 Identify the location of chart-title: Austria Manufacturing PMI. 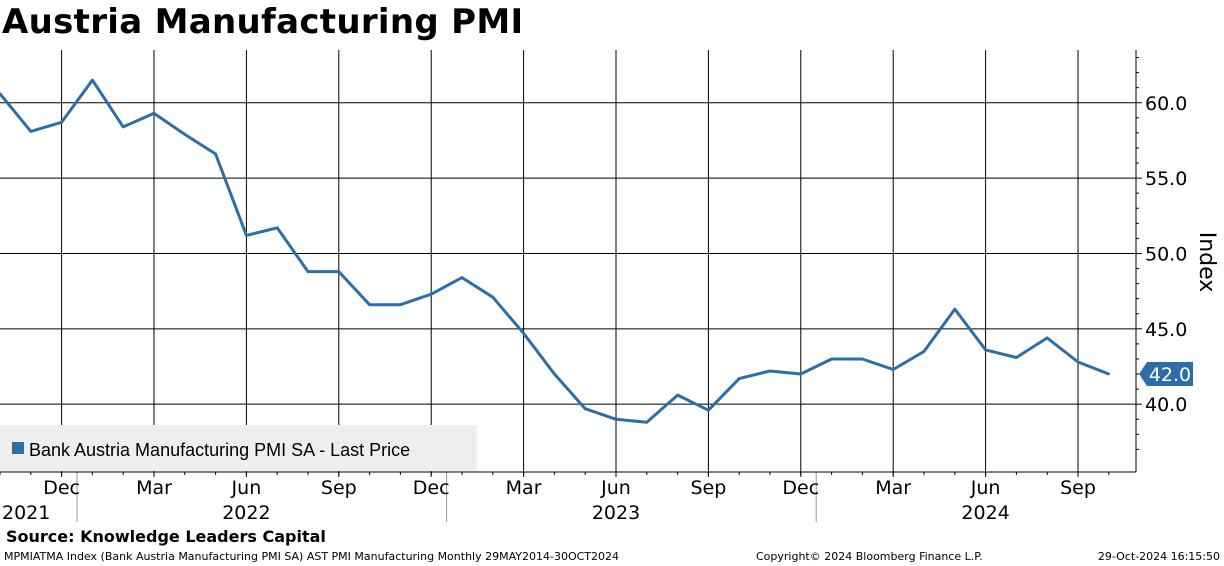
(263, 22).